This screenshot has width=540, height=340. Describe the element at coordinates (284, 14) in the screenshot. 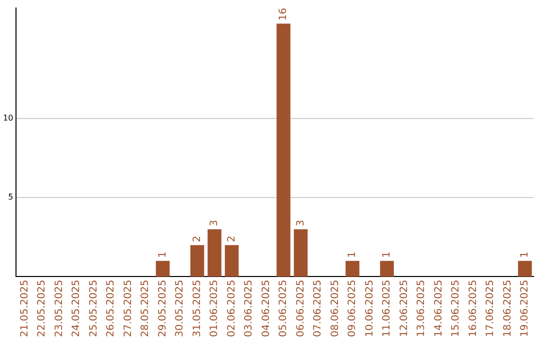

I see `data-label: 16` at that location.